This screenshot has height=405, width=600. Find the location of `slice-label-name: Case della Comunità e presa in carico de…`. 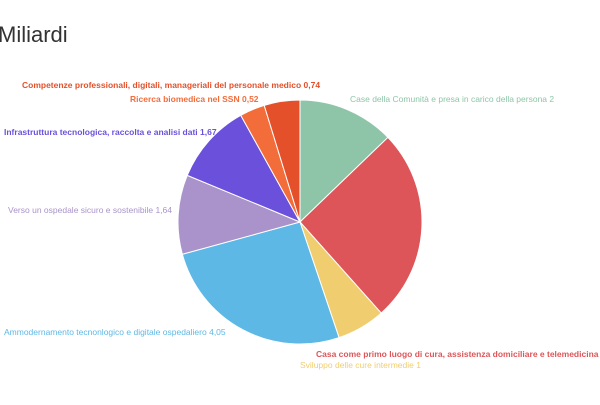

slice-label-name: Case della Comunità e presa in carico de… is located at coordinates (448, 99).